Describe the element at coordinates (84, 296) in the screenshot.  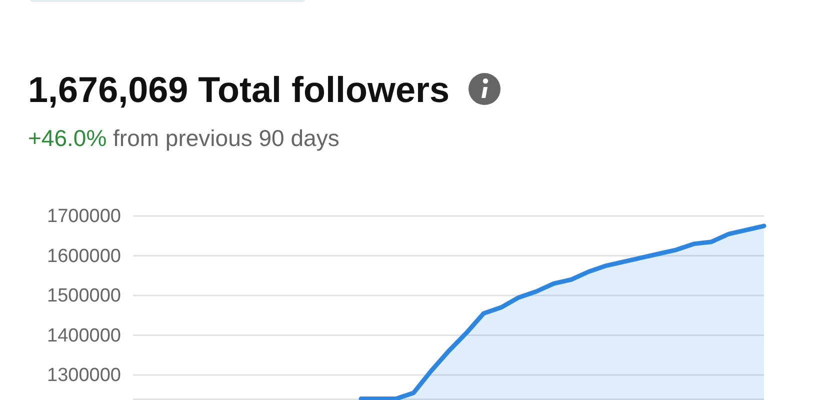
I see `y-tick-label: 1500000` at that location.